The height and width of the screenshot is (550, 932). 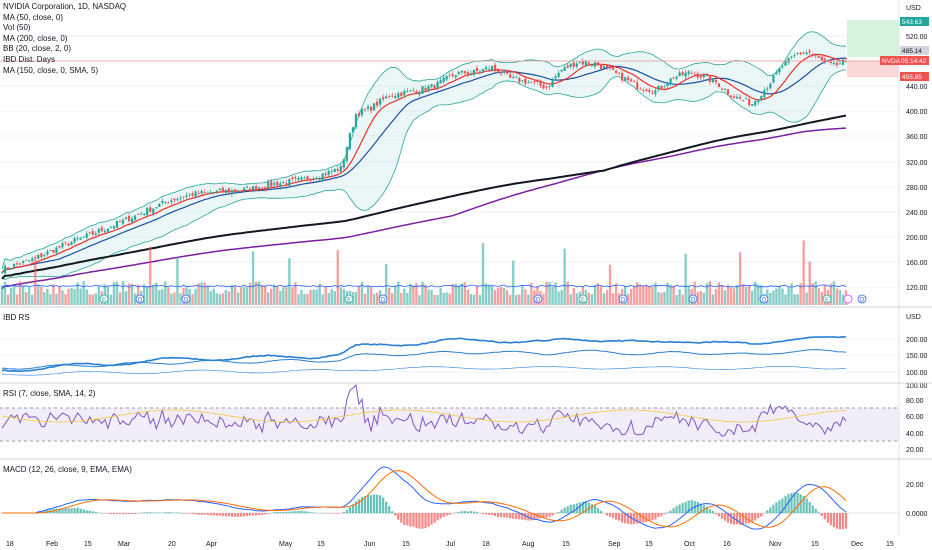 I want to click on macd-pane: 20.00 0.0000, so click(x=464, y=498).